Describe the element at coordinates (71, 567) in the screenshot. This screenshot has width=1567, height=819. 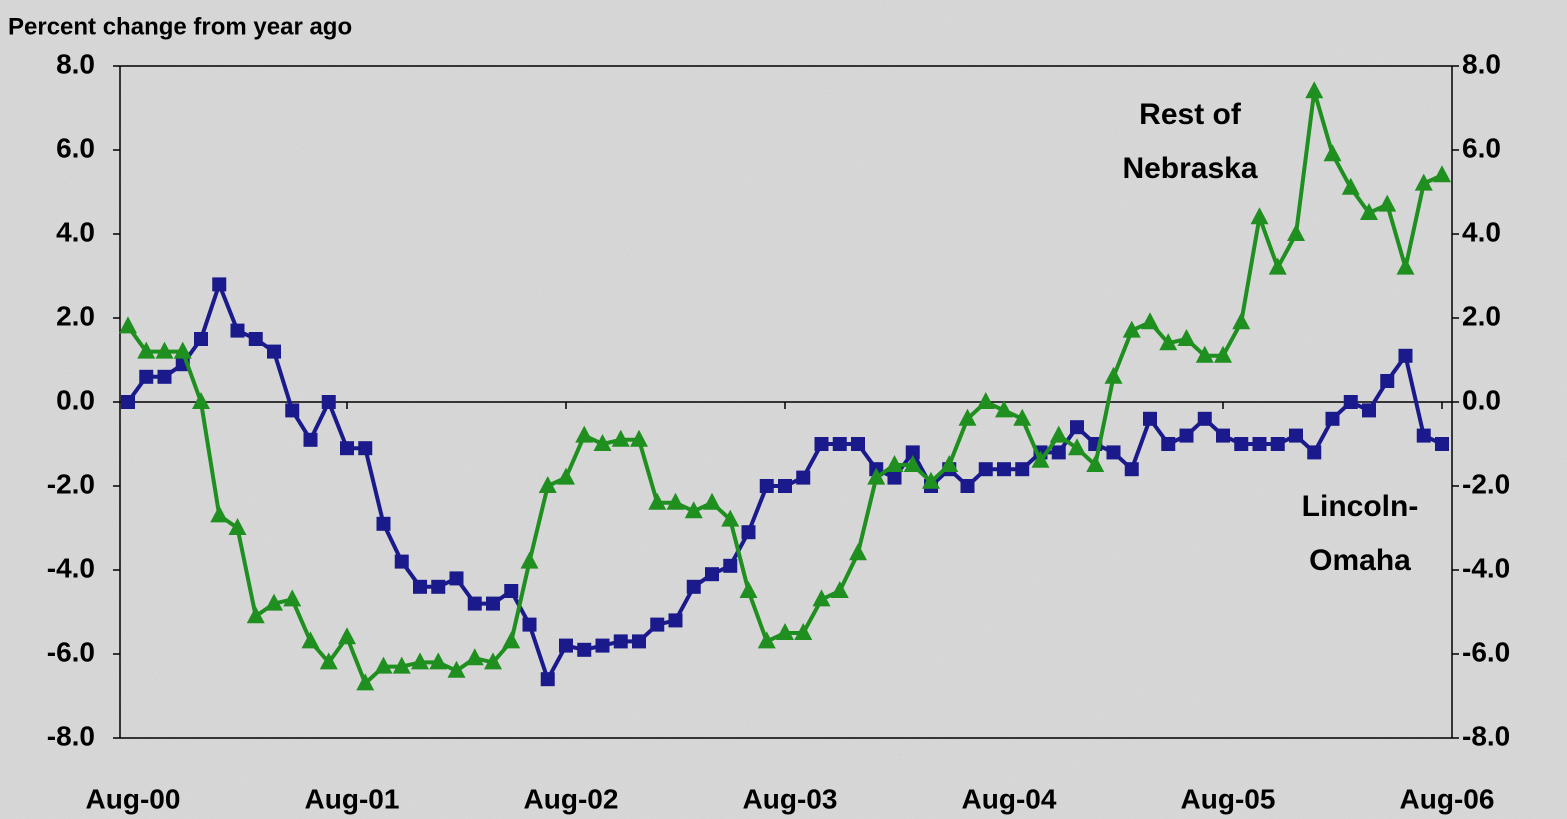
I see `y-tick-label: -4.0` at that location.